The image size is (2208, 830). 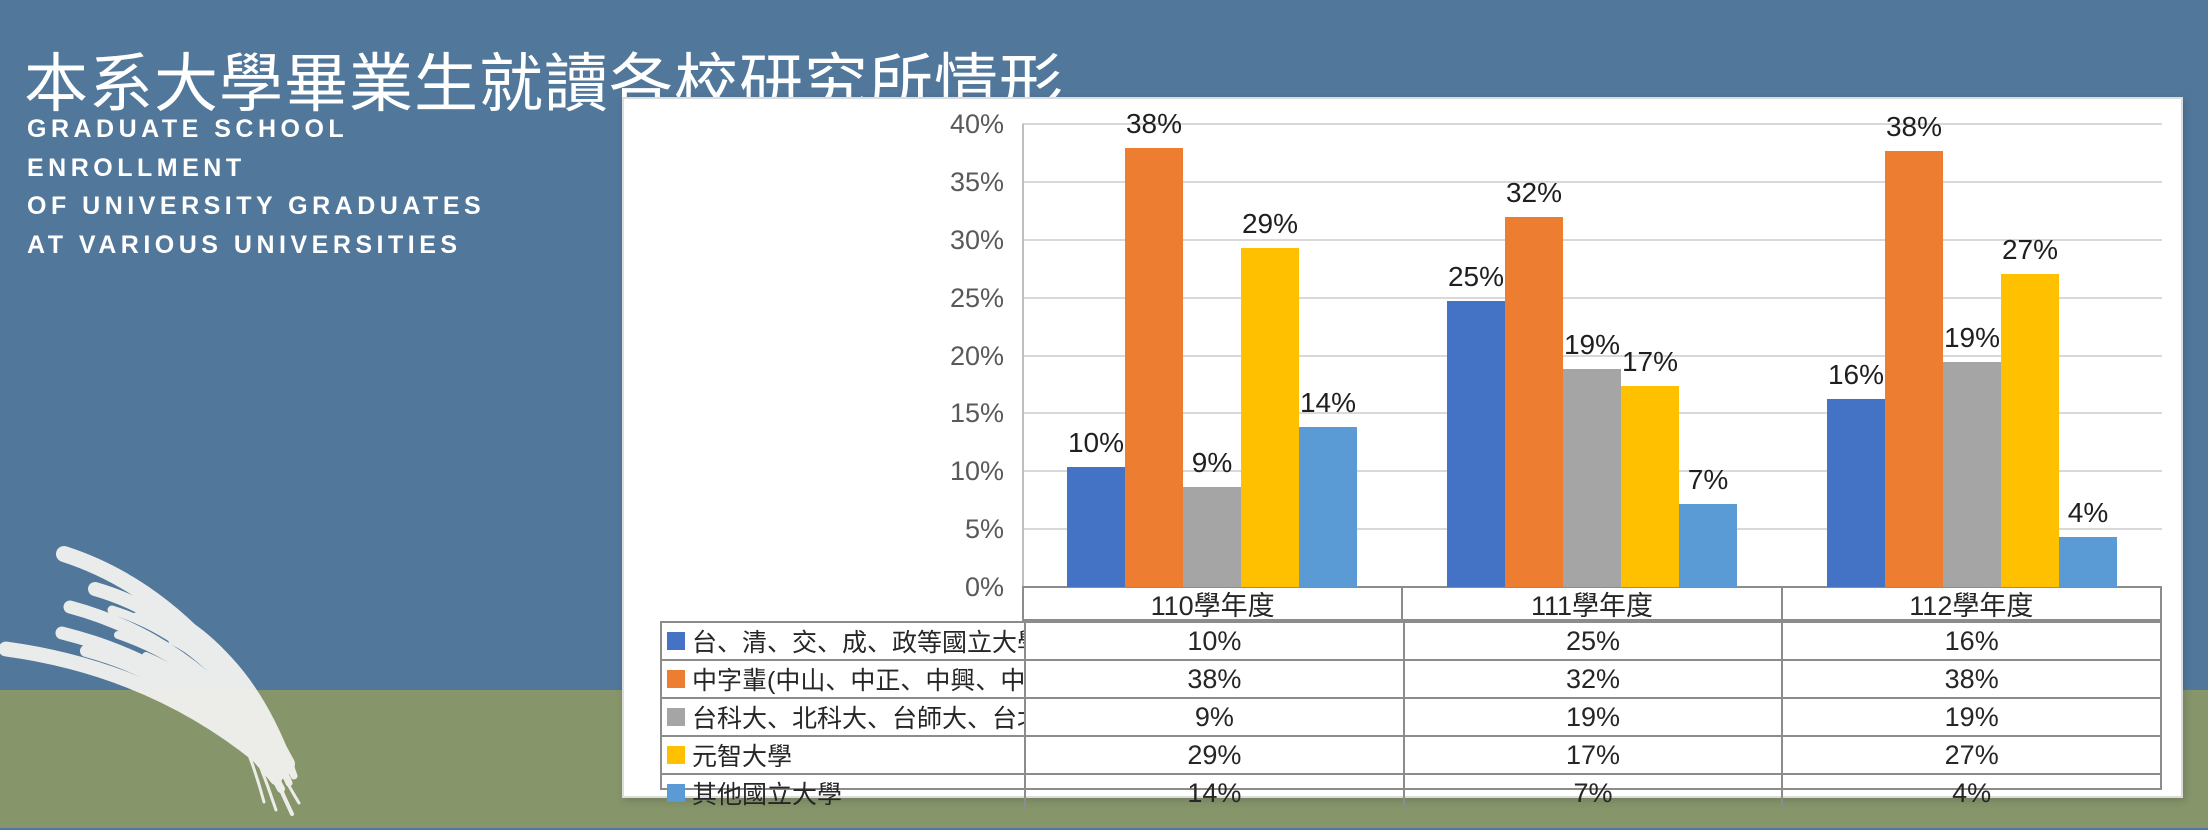 What do you see at coordinates (1476, 277) in the screenshot?
I see `bar-value-label: 25%` at bounding box center [1476, 277].